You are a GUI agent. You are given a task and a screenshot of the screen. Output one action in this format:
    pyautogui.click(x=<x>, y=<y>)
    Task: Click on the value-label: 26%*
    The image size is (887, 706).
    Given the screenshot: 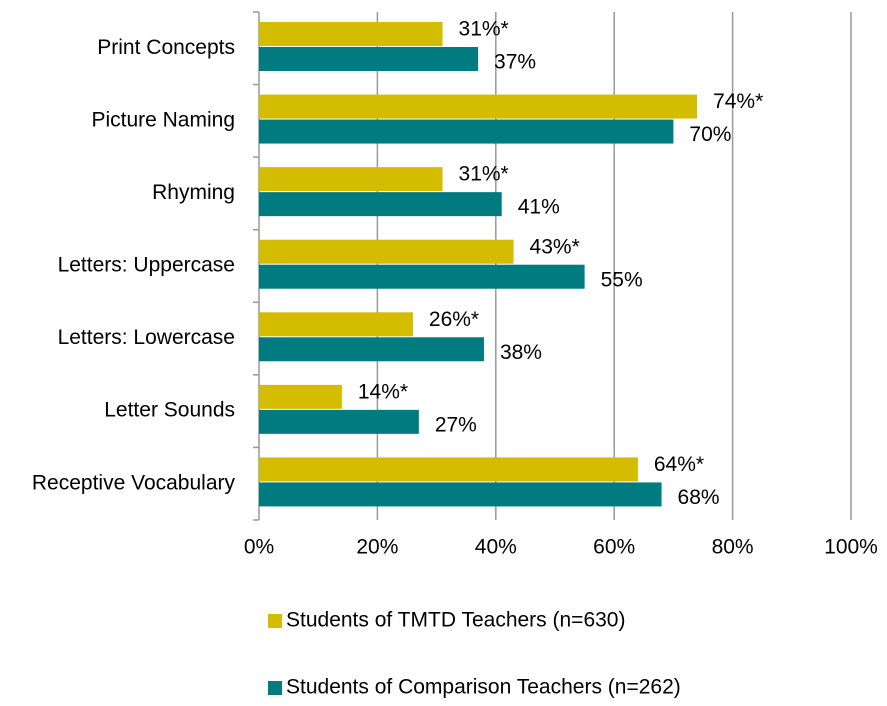 What is the action you would take?
    pyautogui.click(x=454, y=319)
    